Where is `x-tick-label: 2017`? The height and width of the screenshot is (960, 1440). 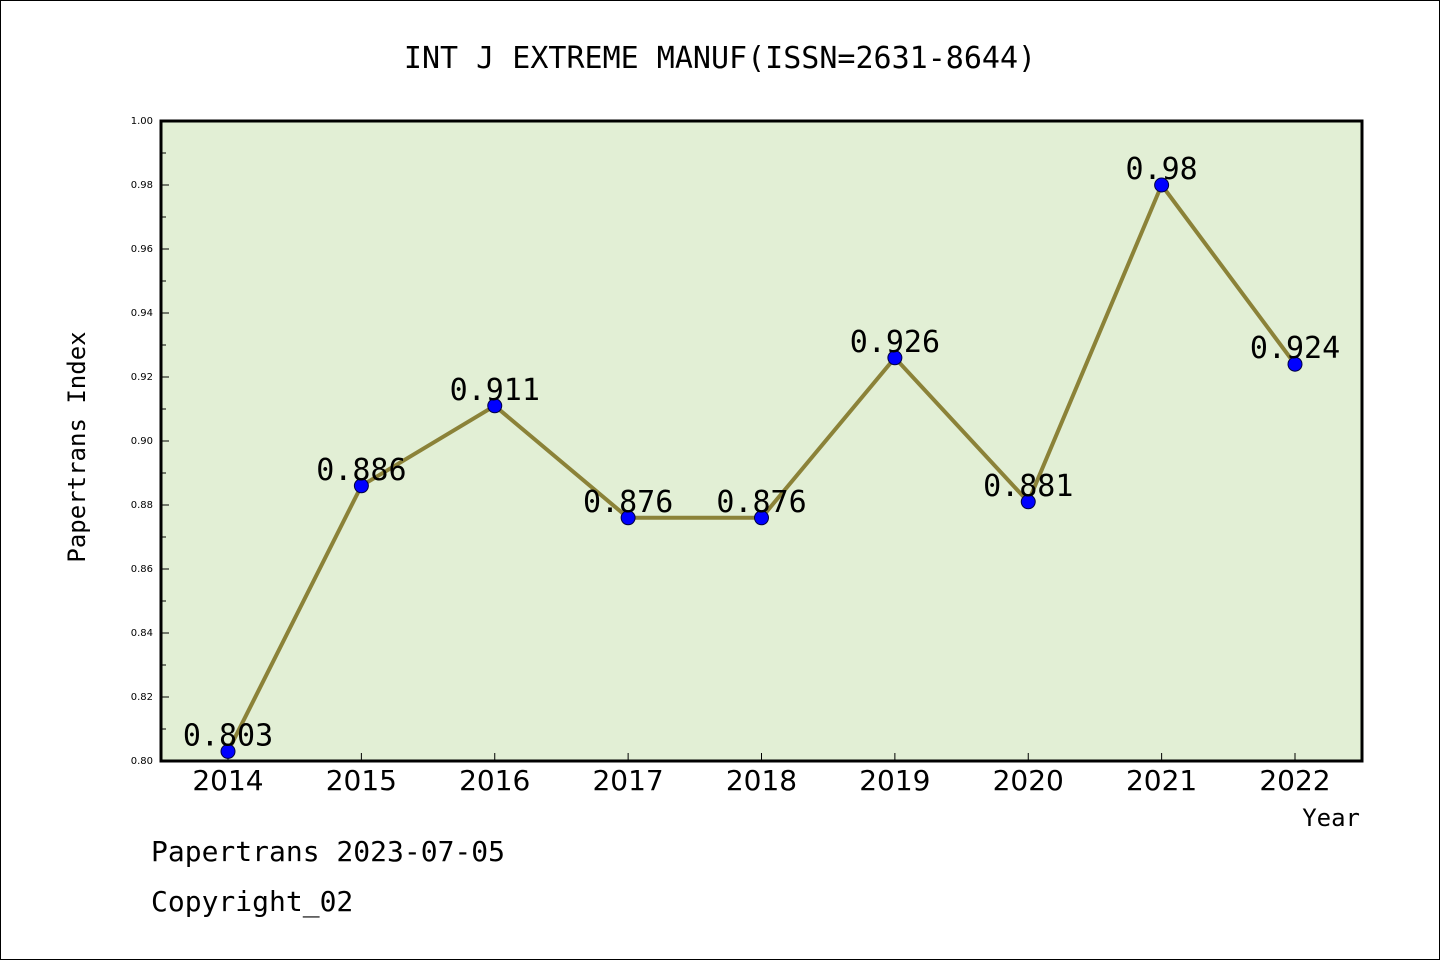 x-tick-label: 2017 is located at coordinates (627, 780).